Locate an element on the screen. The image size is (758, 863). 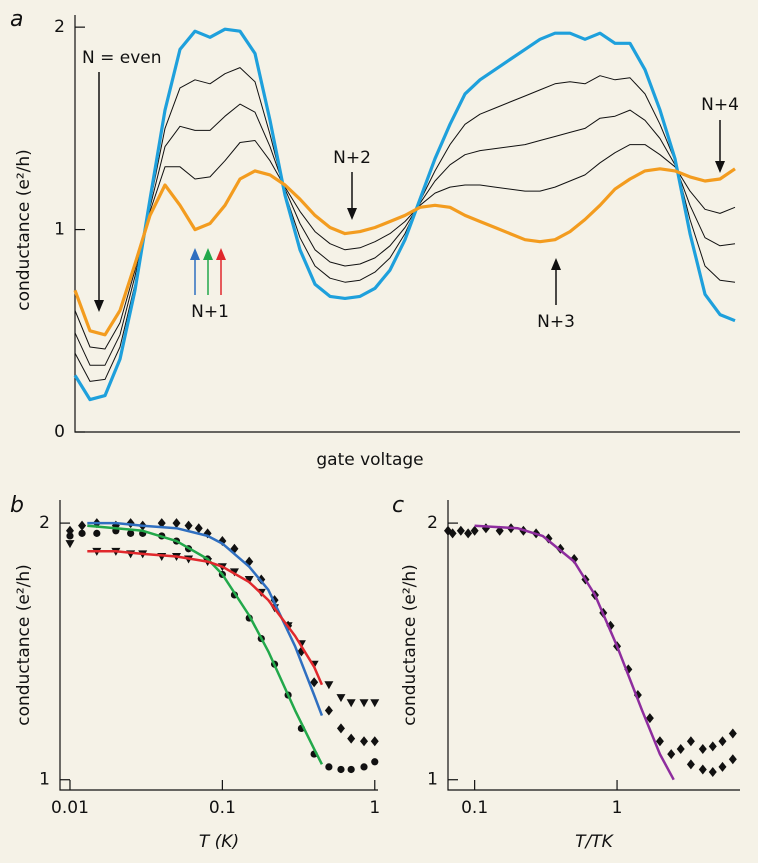
x-axis-label: T (K) is located at coordinates (219, 842).